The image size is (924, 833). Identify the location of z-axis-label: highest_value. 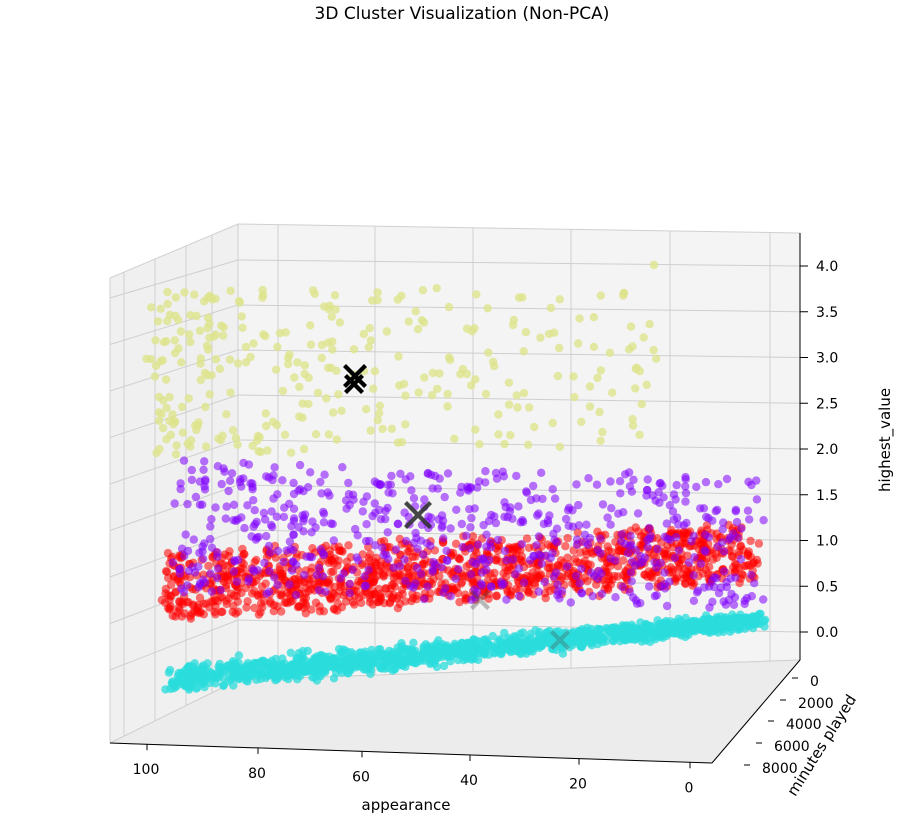
(885, 440).